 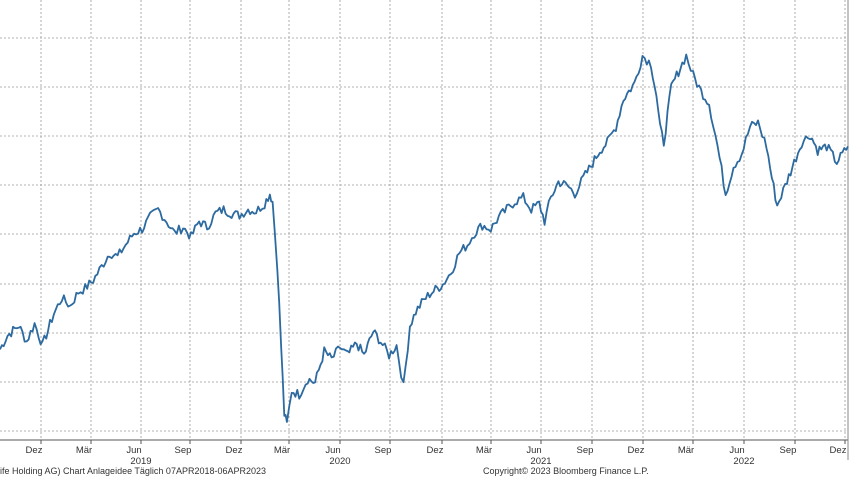 I want to click on year-label: 2022, so click(x=743, y=461).